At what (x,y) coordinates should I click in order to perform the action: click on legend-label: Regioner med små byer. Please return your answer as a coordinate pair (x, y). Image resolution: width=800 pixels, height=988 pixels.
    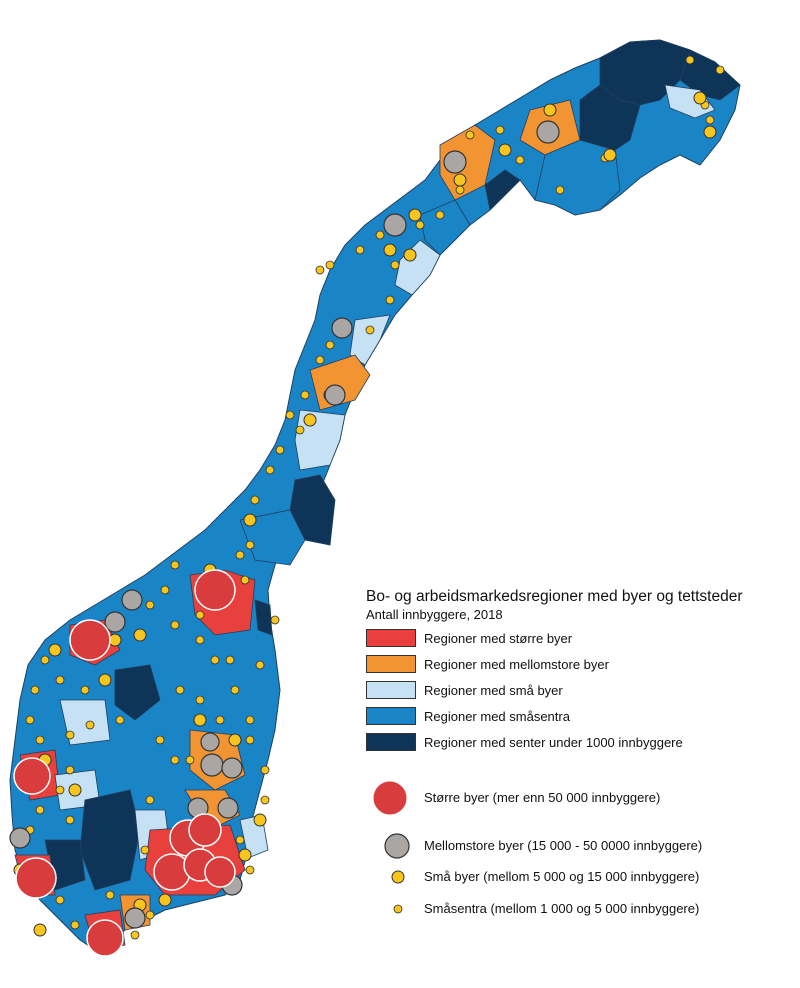
    Looking at the image, I should click on (493, 690).